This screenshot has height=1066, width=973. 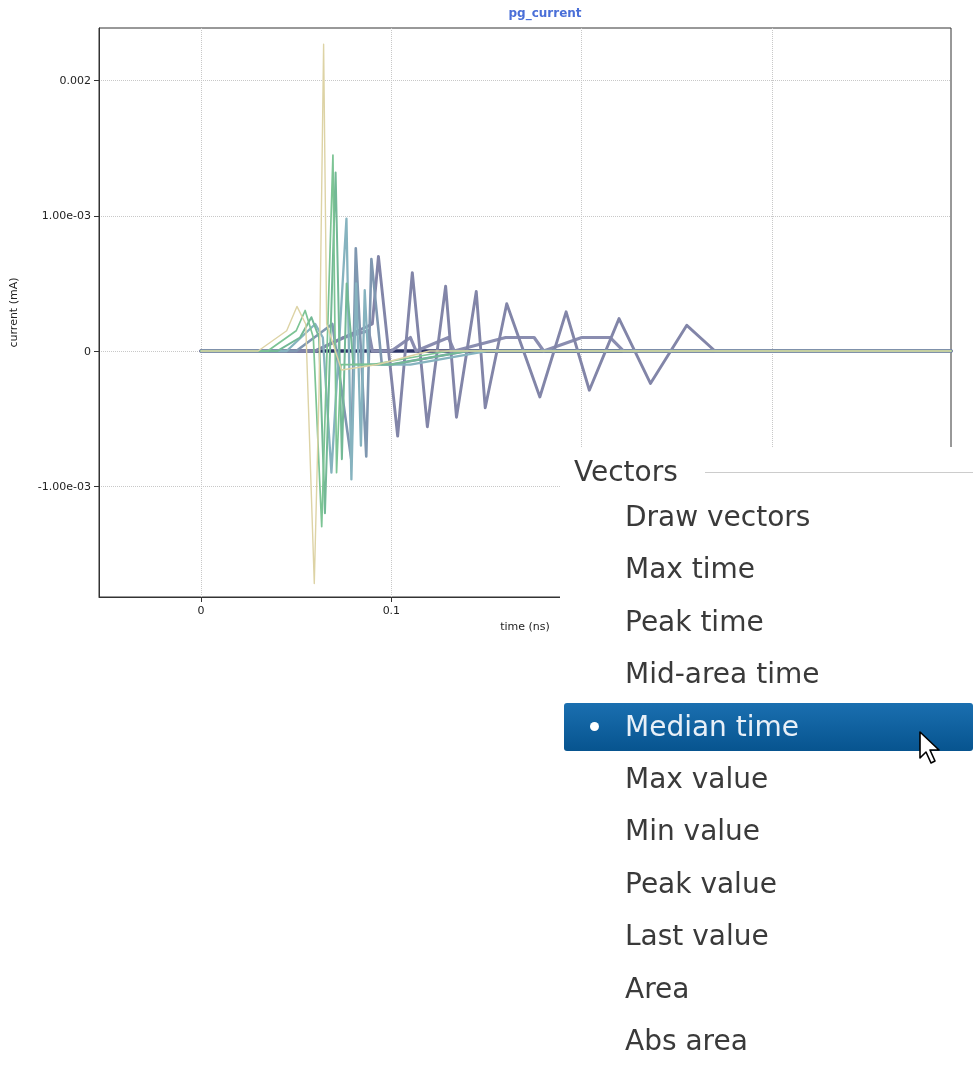 I want to click on x-tick-label: 0.1, so click(x=391, y=610).